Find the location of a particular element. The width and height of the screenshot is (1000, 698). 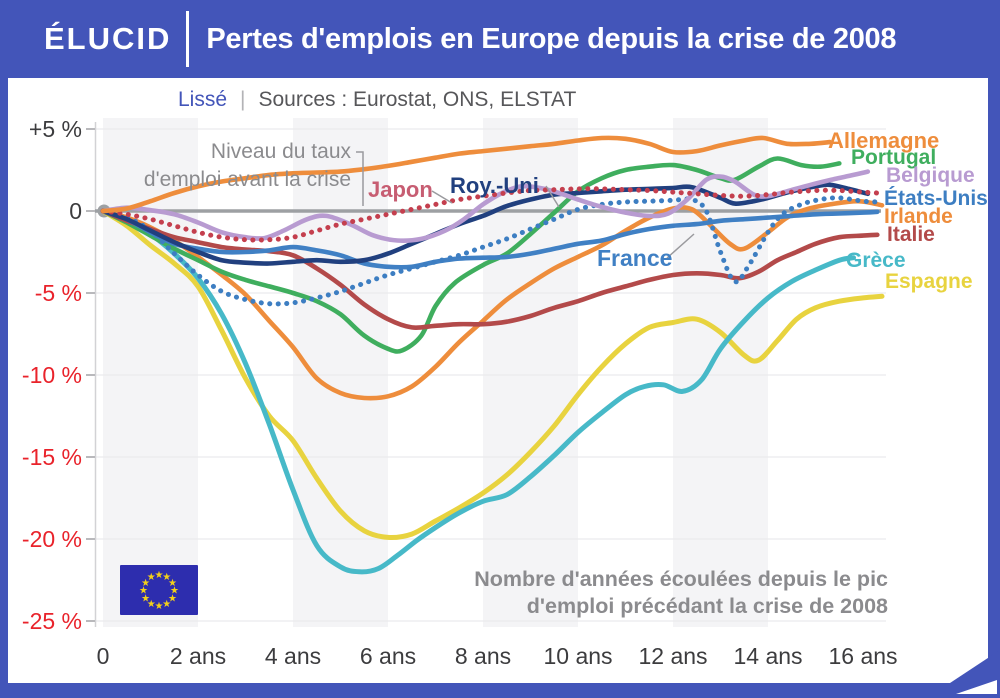

series-label-espagne: Espagne is located at coordinates (929, 281).